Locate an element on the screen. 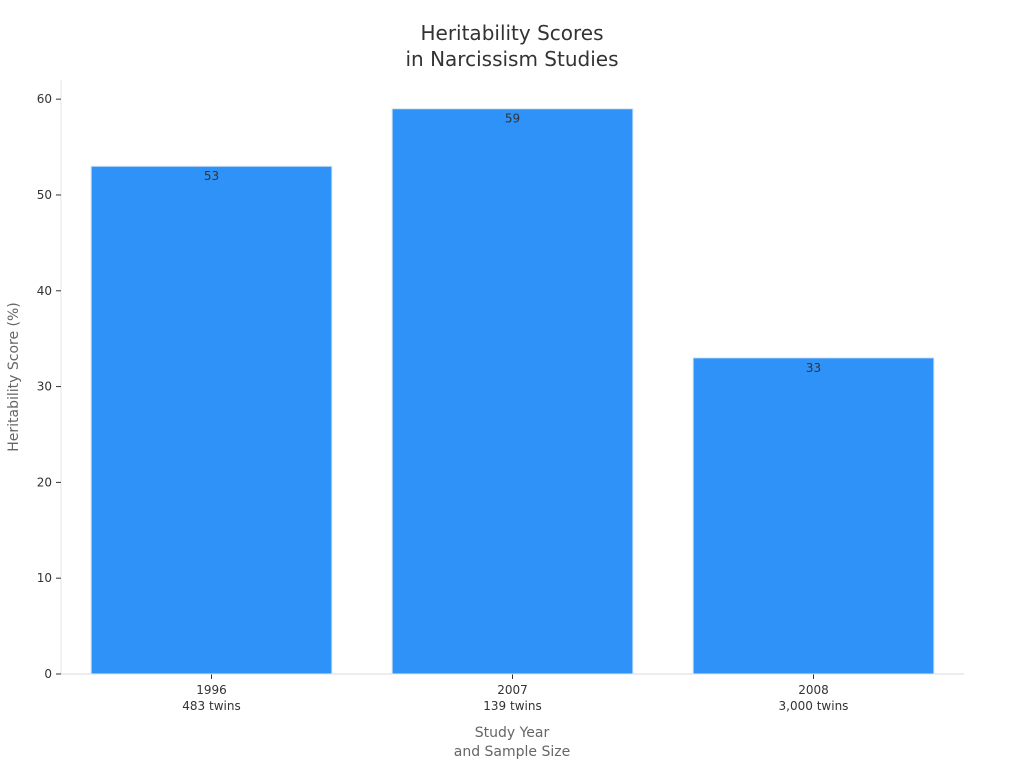 Image resolution: width=1024 pixels, height=768 pixels. x-tick-label-sample: 139 twins is located at coordinates (512, 706).